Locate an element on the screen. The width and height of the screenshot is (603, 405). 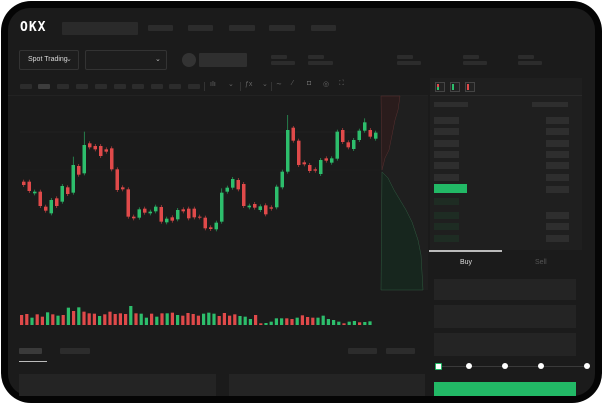
tab-order-history is located at coordinates (75, 351).